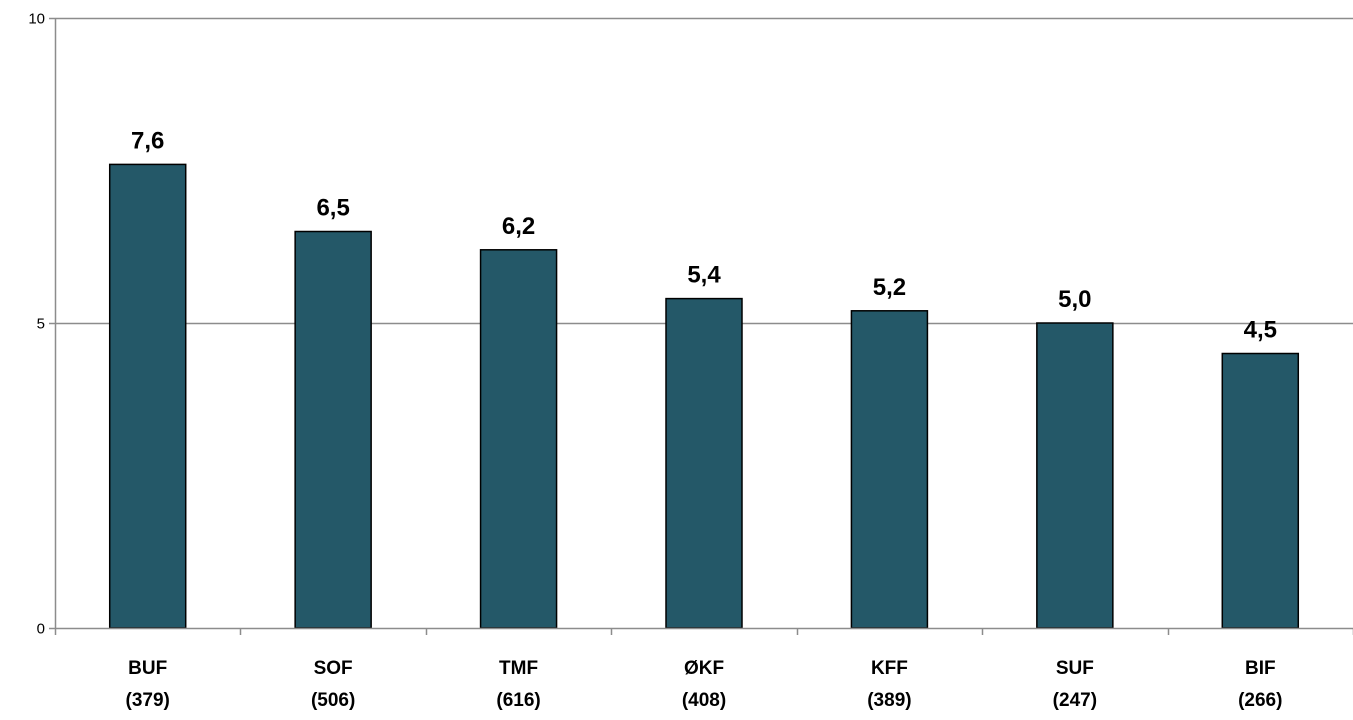  What do you see at coordinates (147, 396) in the screenshot?
I see `bar-buf` at bounding box center [147, 396].